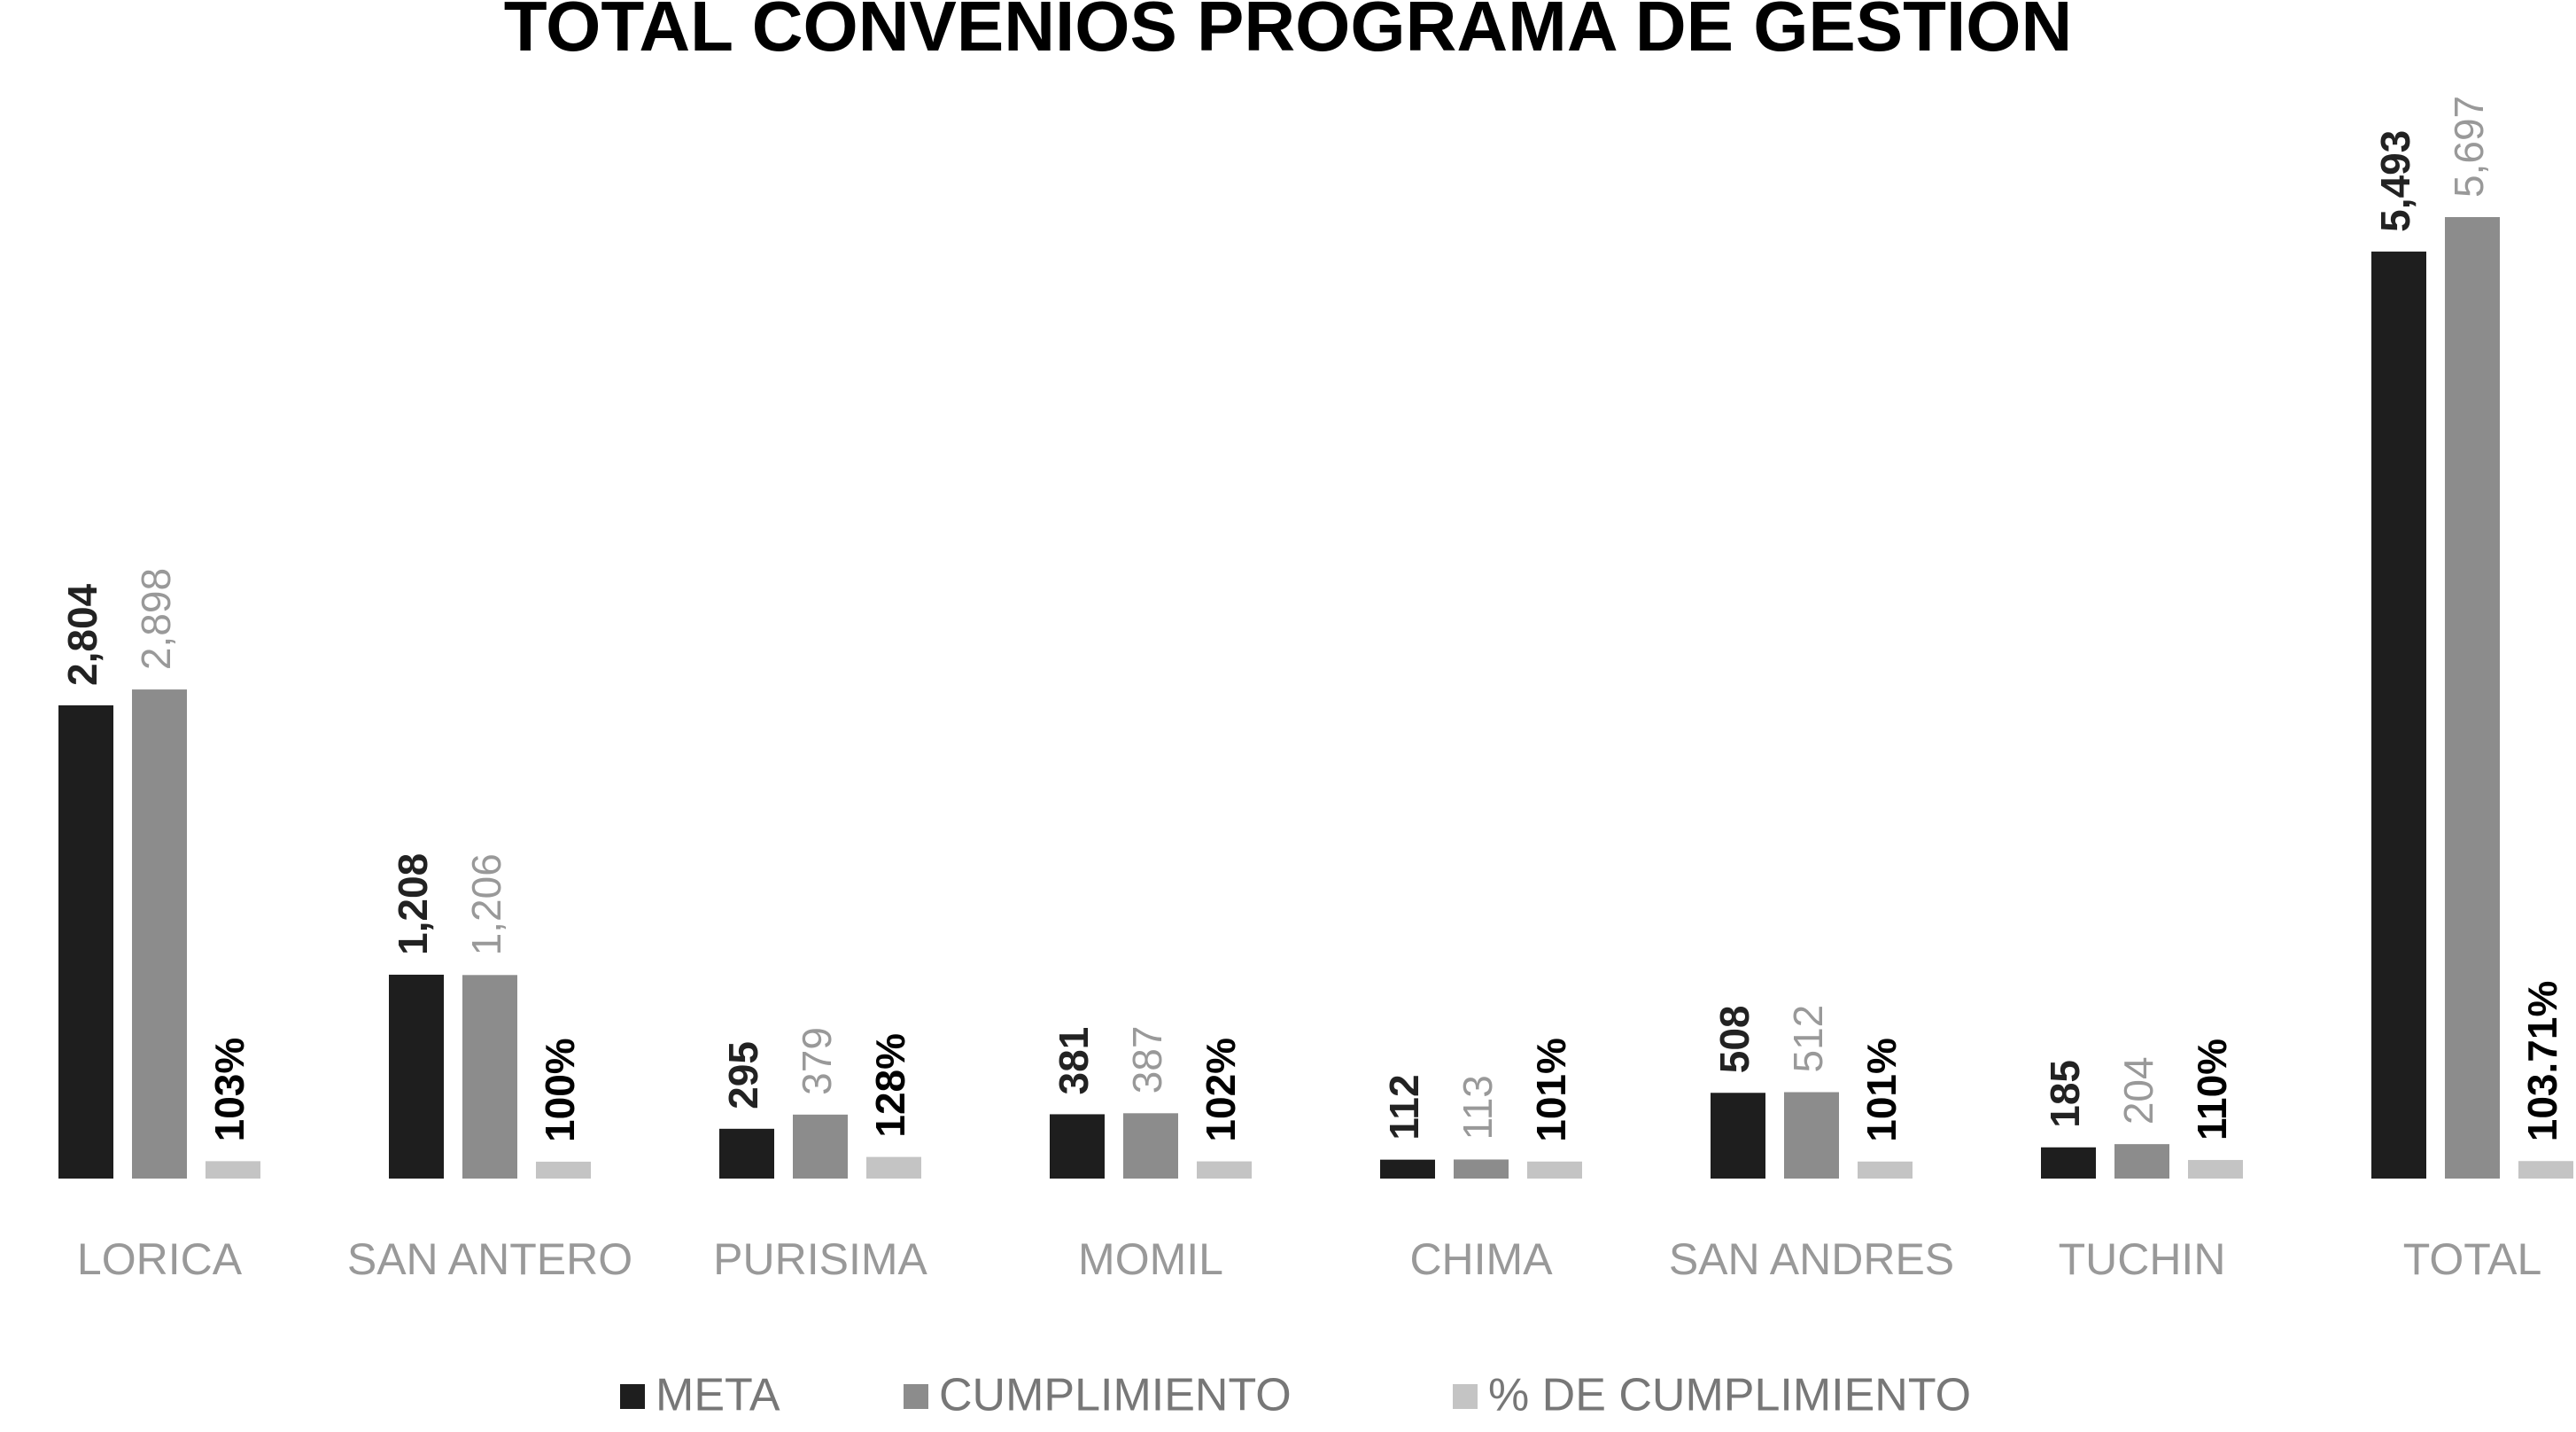 This screenshot has width=2576, height=1432. Describe the element at coordinates (413, 904) in the screenshot. I see `data-label: 1,208` at that location.